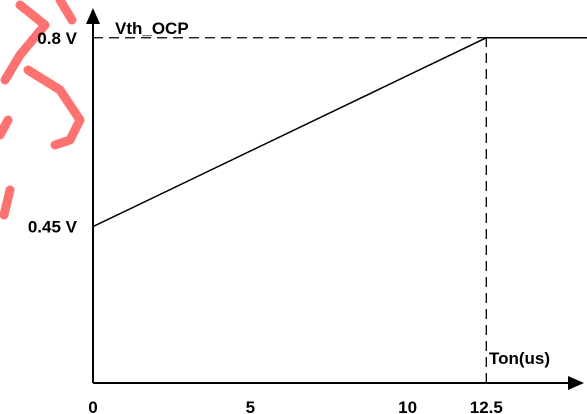 The image size is (587, 414). I want to click on x-axis-title: Ton(us), so click(519, 358).